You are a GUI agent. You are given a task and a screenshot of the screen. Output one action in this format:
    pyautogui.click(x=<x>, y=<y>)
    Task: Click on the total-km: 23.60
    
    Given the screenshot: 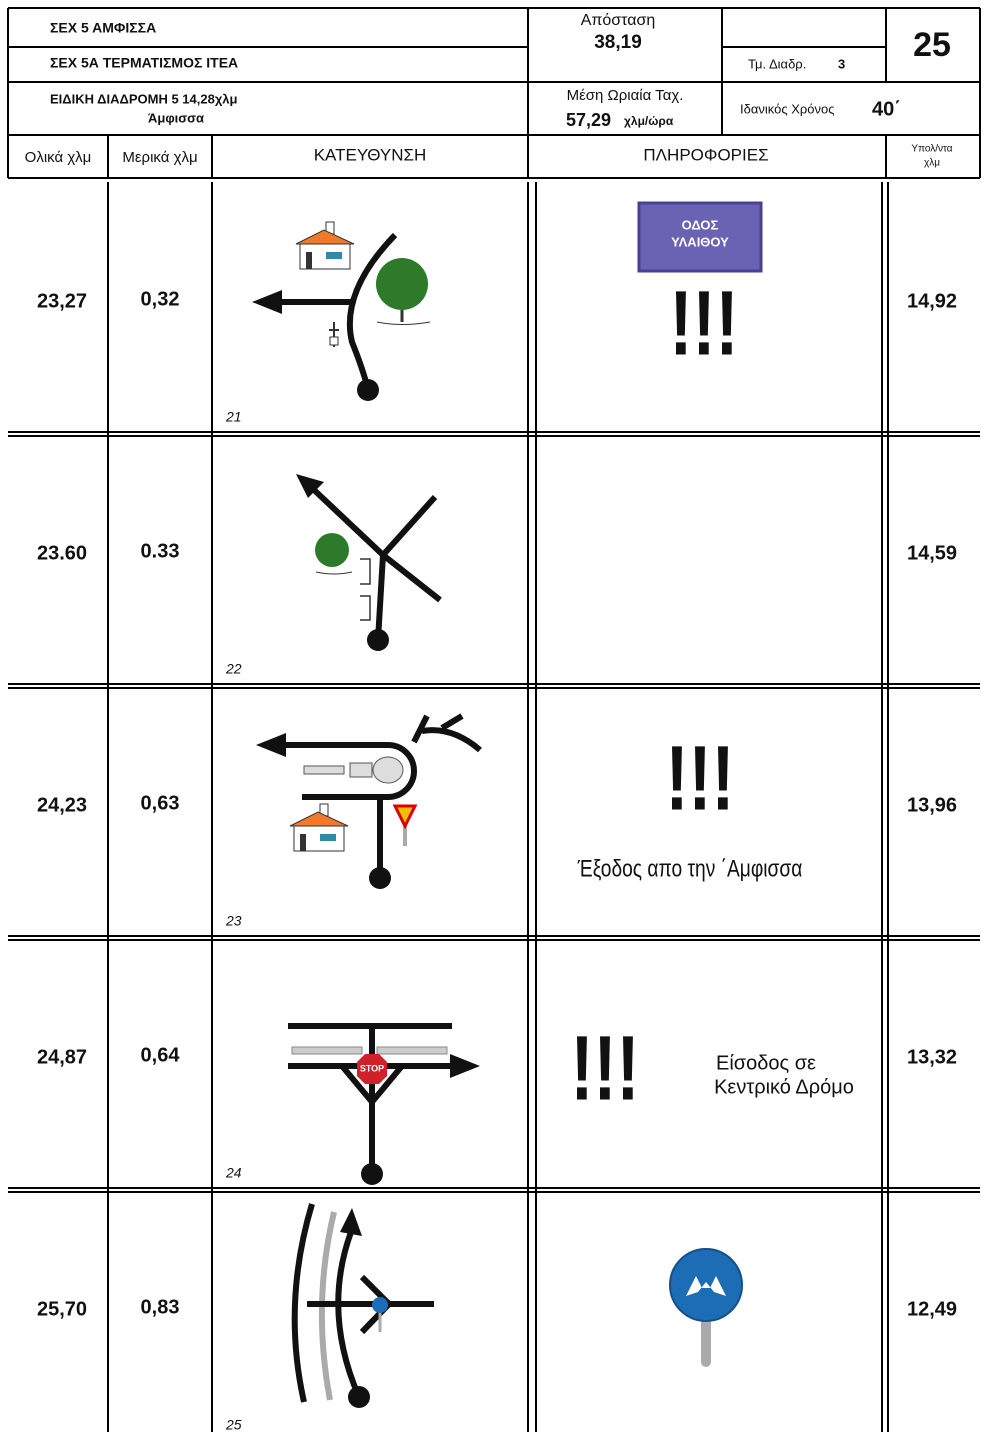 What is the action you would take?
    pyautogui.click(x=62, y=553)
    